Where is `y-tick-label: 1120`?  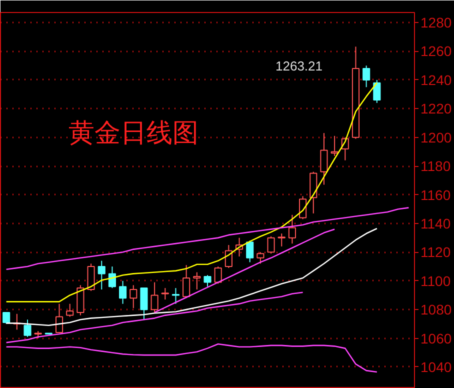
y-tick-label: 1120 is located at coordinates (435, 252).